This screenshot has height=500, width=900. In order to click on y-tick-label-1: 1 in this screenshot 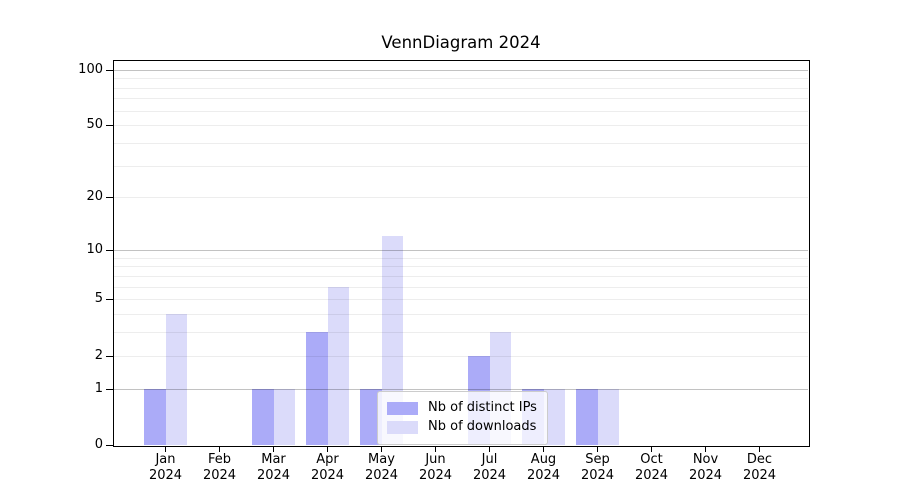, I will do `click(98, 388)`.